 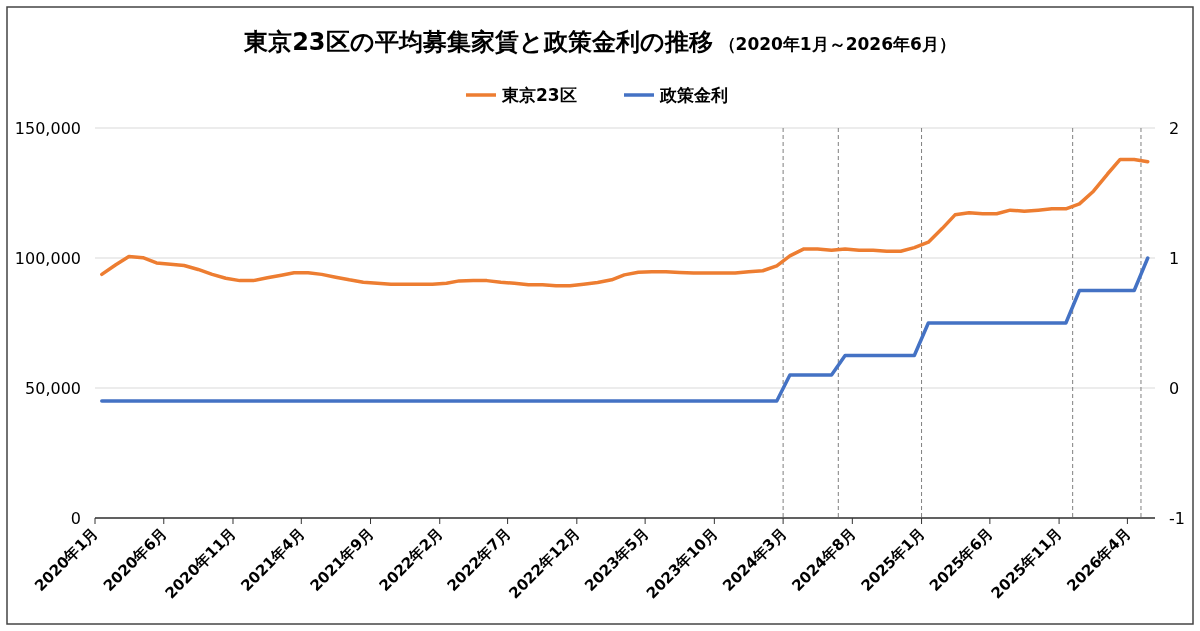 What do you see at coordinates (1174, 258) in the screenshot?
I see `y2-tick-label: 1` at bounding box center [1174, 258].